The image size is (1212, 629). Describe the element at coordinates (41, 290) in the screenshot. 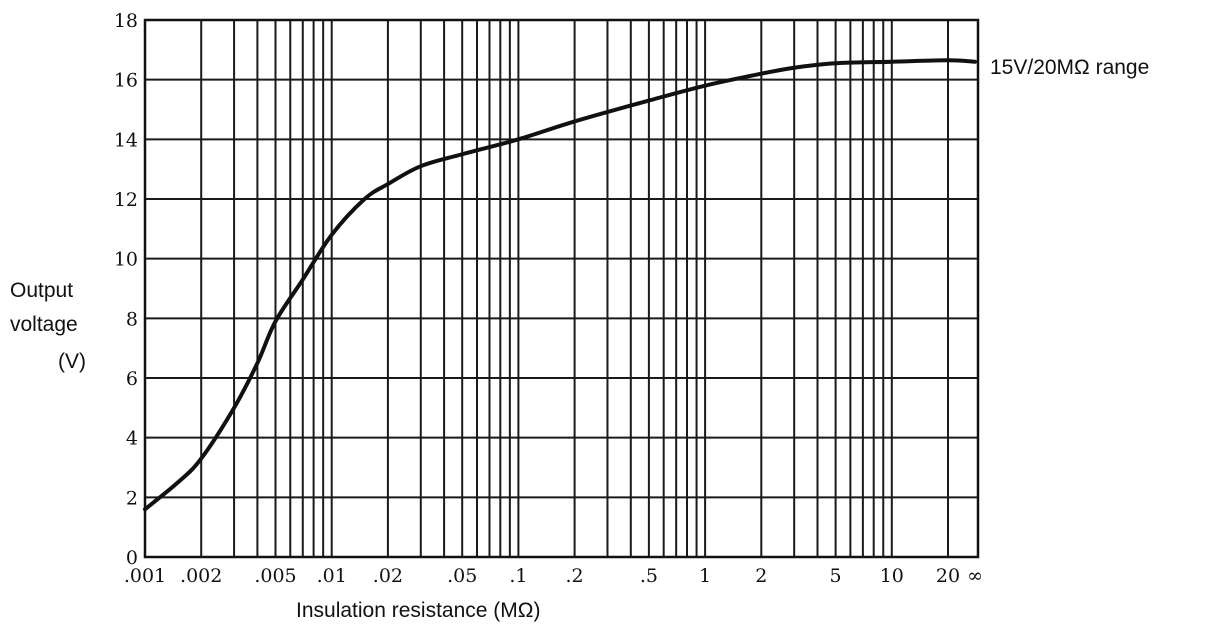

I see `y-axis-label-line-1: Output` at that location.